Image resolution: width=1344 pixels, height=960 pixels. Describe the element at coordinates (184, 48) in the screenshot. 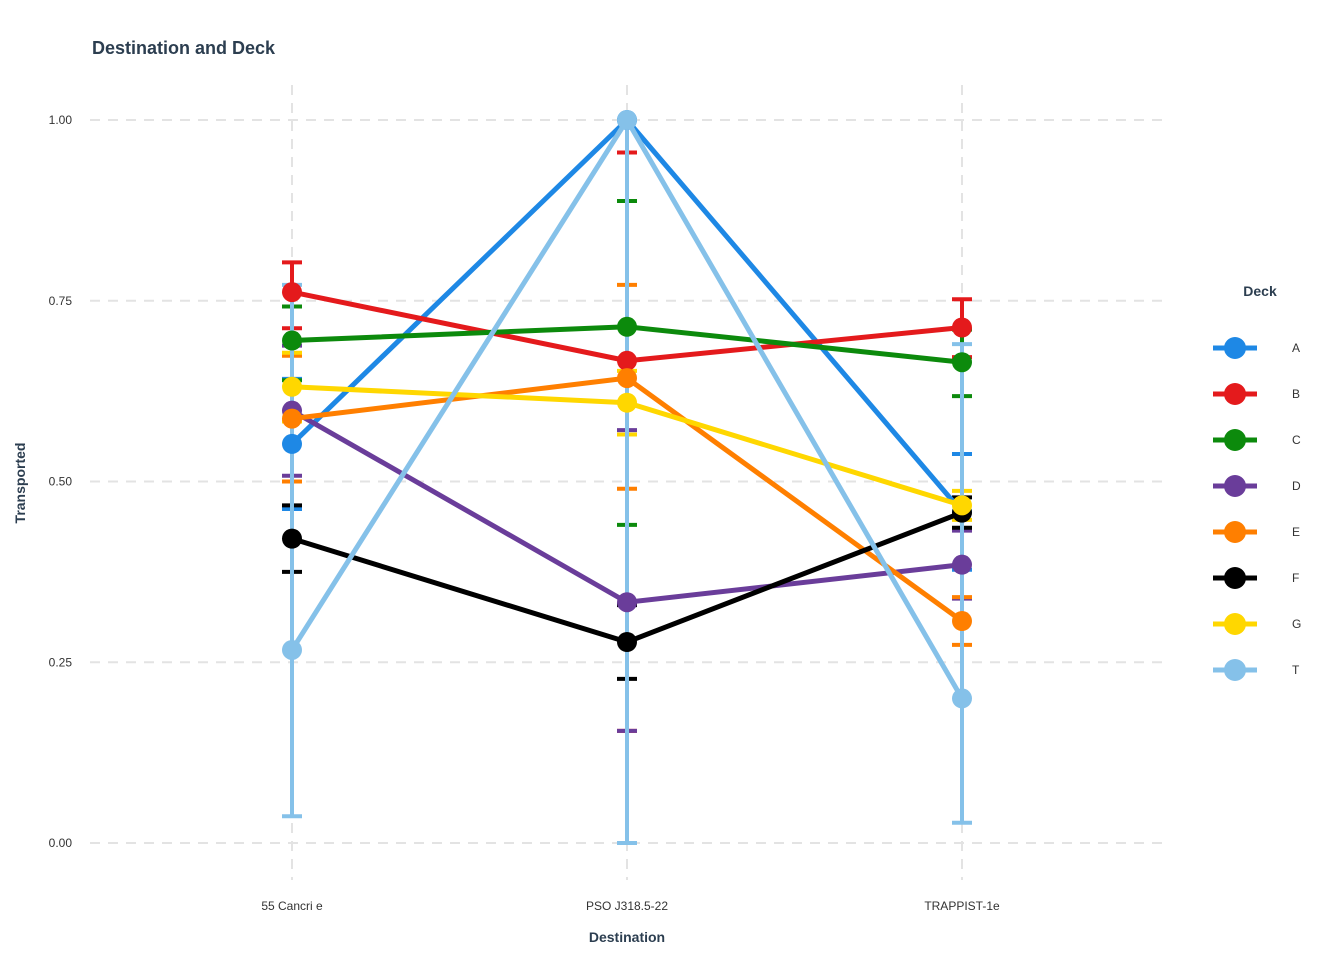

I see `chart-title: Destination and Deck` at that location.